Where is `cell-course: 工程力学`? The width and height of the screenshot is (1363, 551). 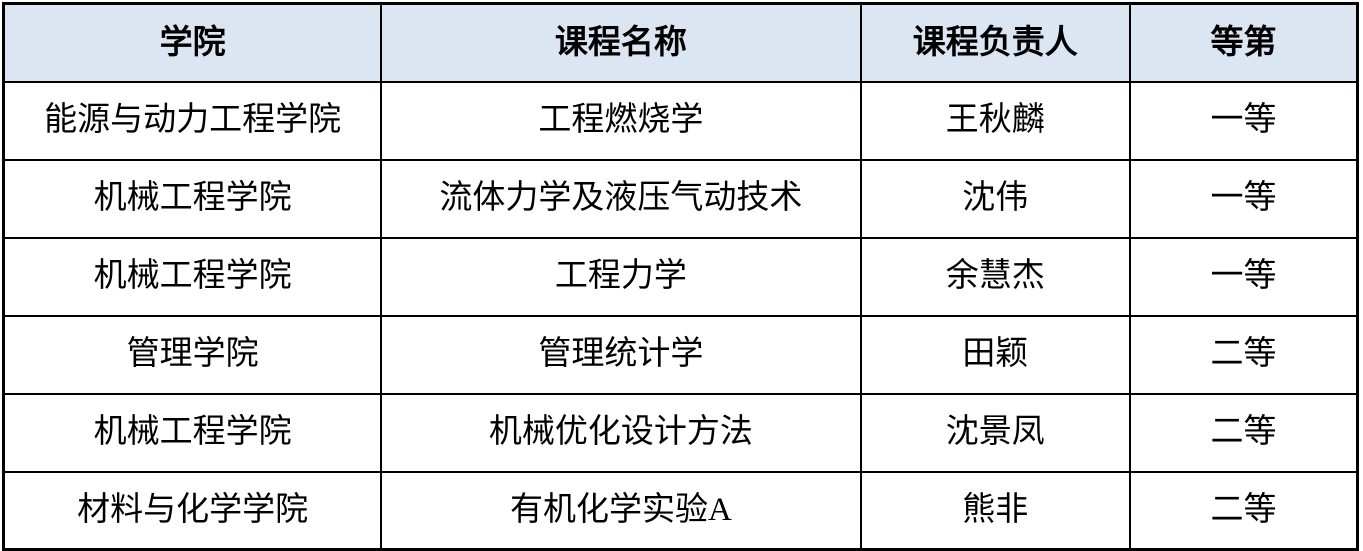
cell-course: 工程力学 is located at coordinates (621, 276).